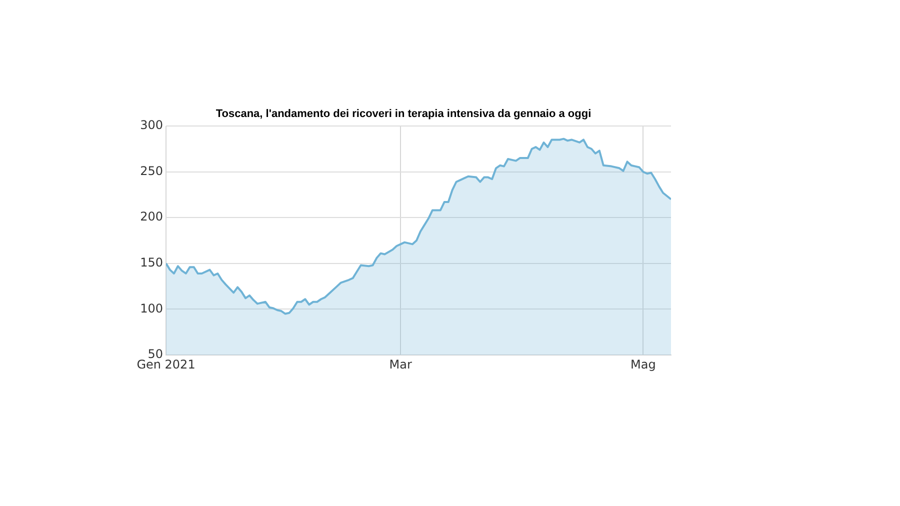 Image resolution: width=900 pixels, height=506 pixels. What do you see at coordinates (151, 171) in the screenshot?
I see `y-tick-label: 250` at bounding box center [151, 171].